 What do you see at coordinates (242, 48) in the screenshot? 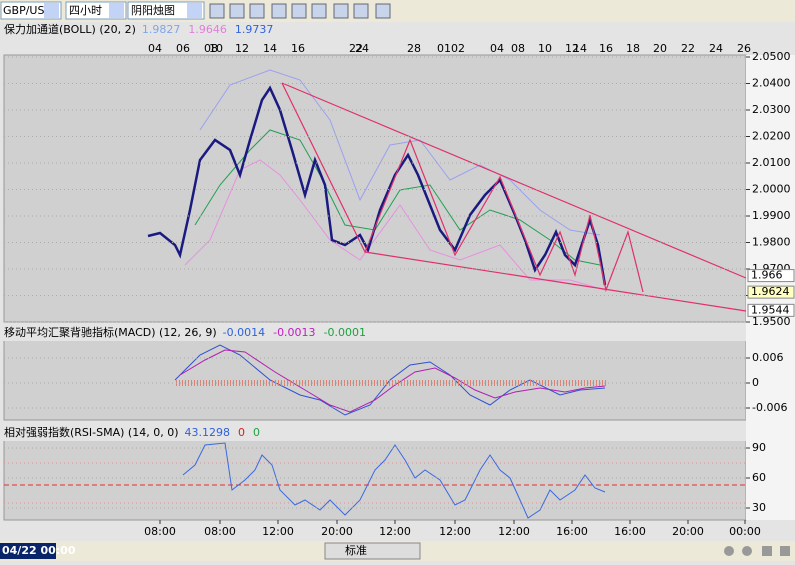
I see `top-axis-label: 12` at bounding box center [242, 48].